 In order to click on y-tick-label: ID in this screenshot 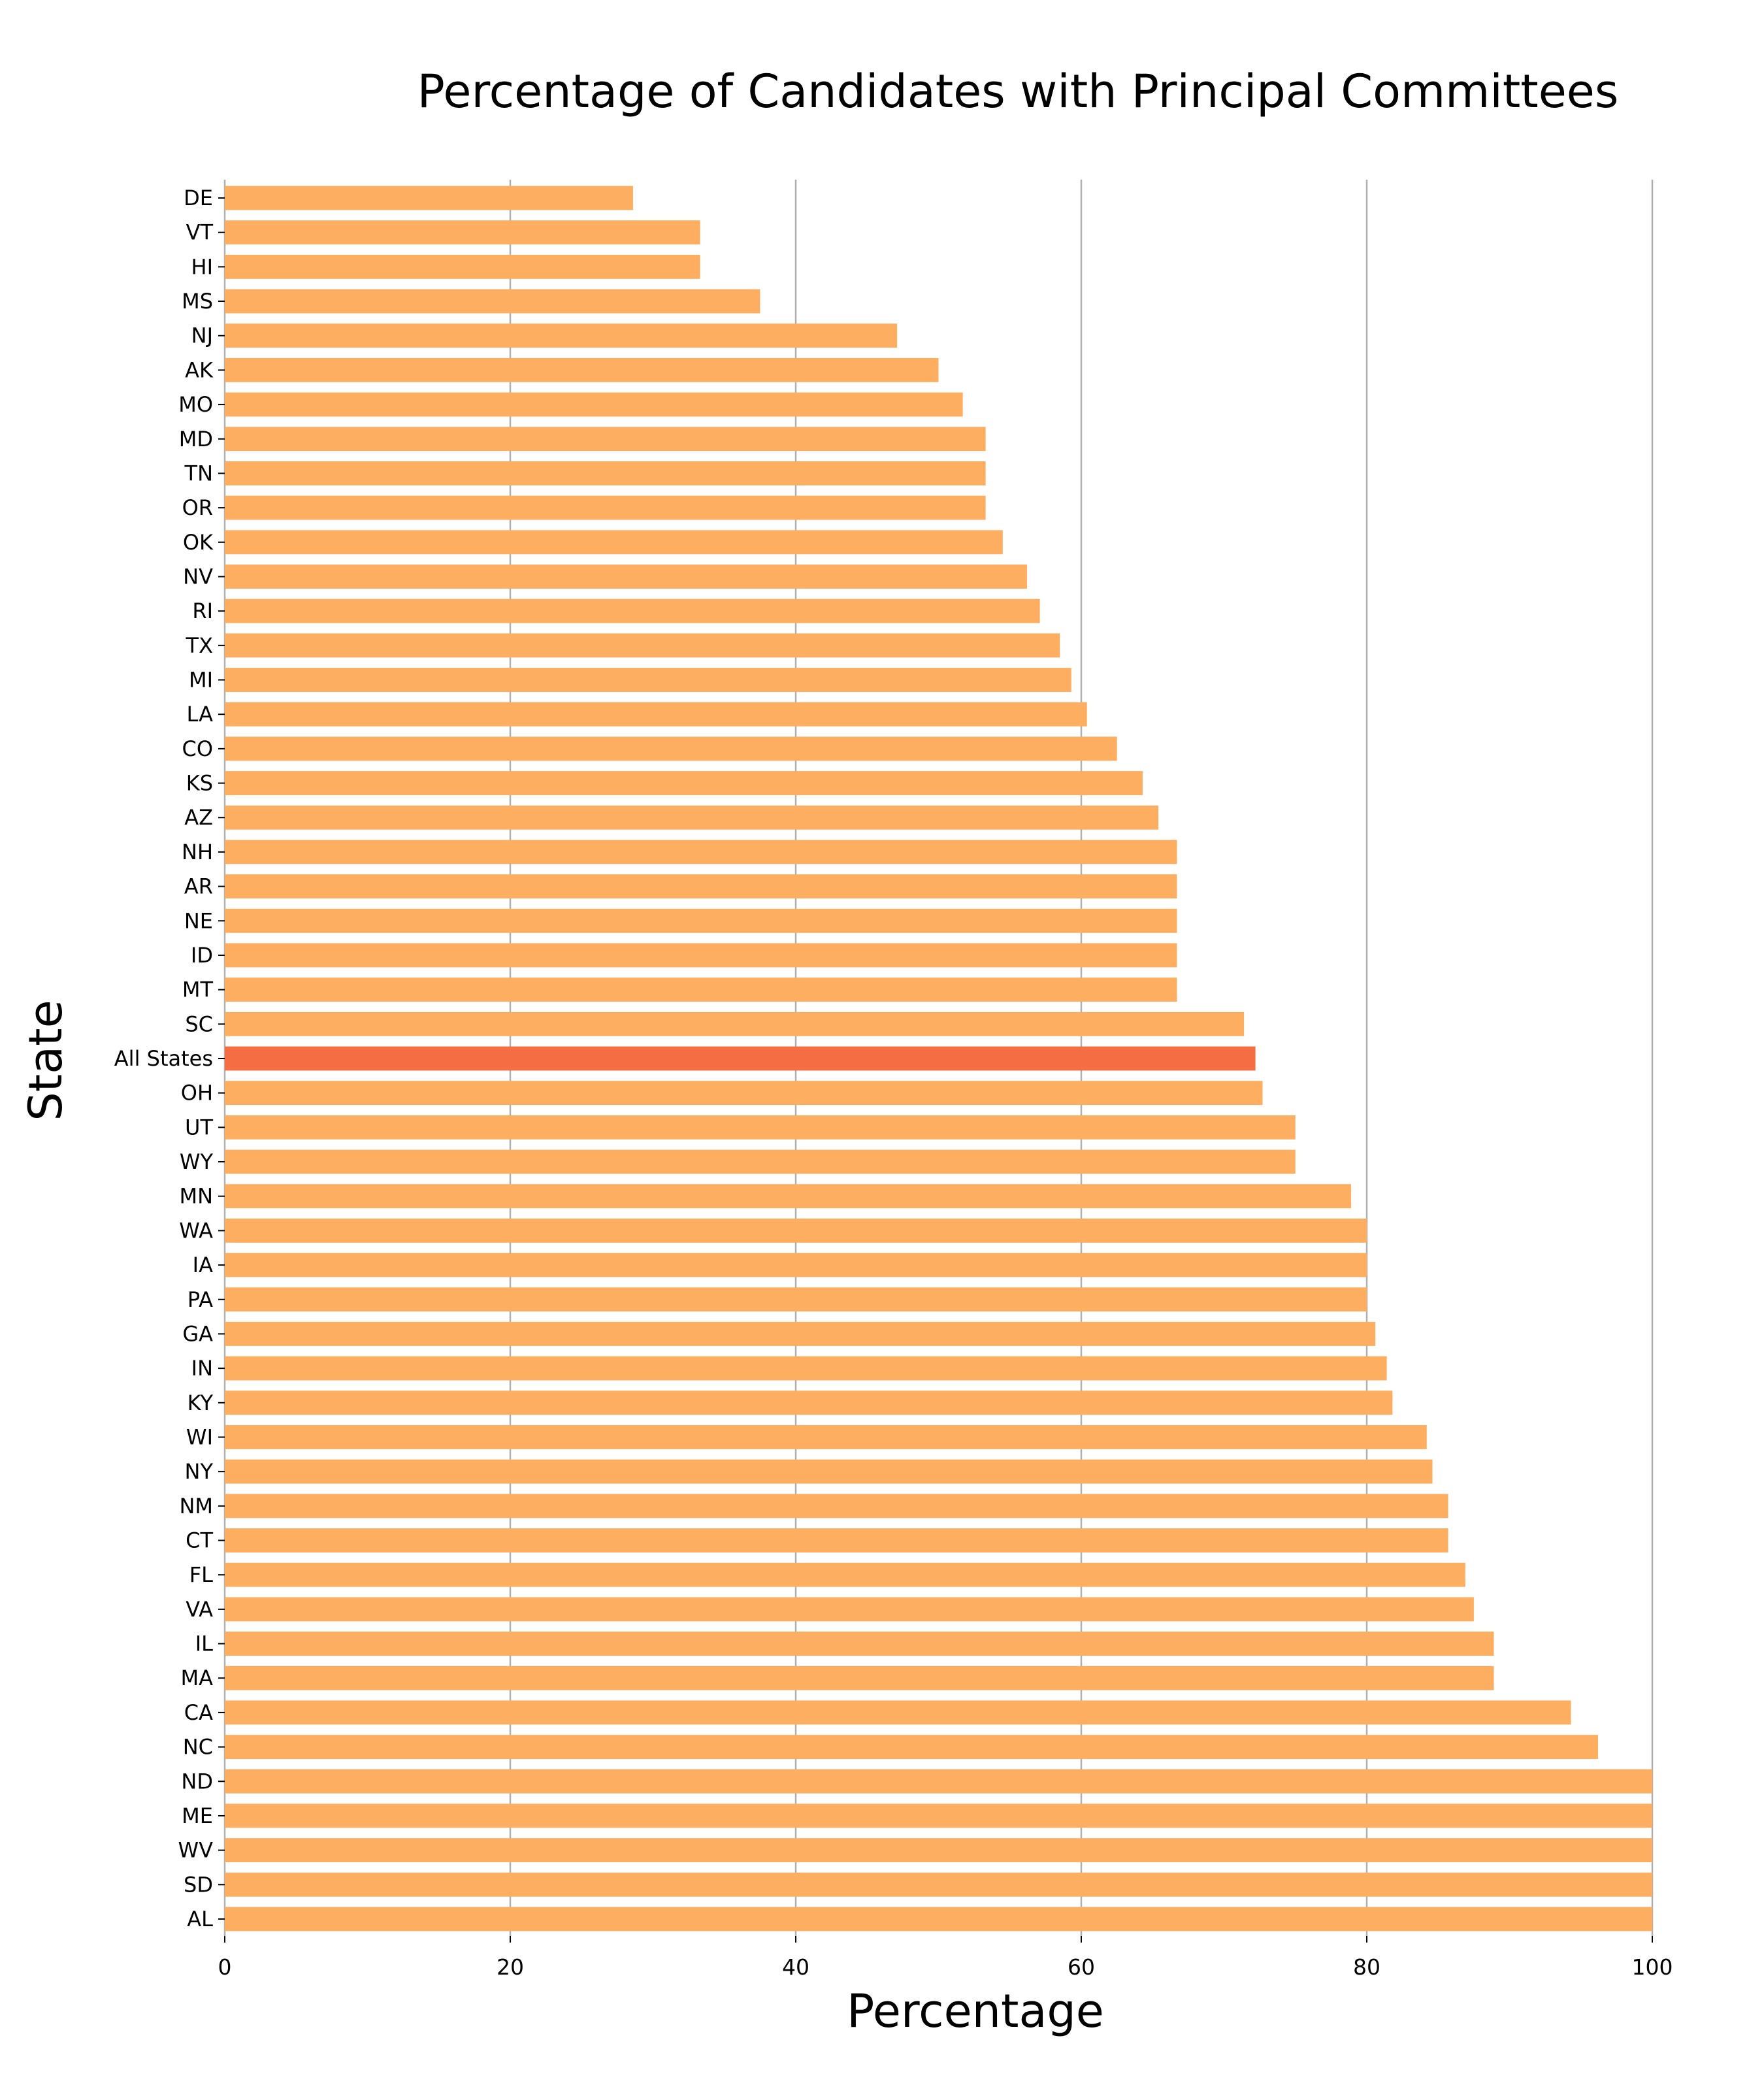, I will do `click(202, 955)`.